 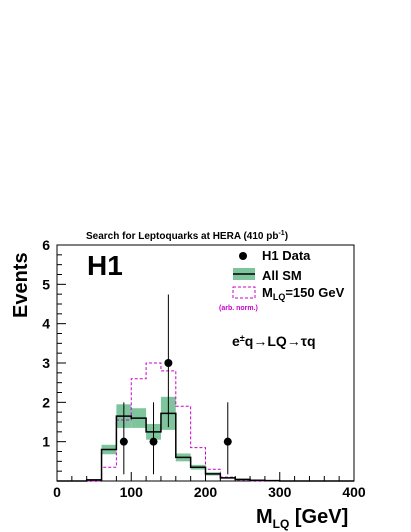 What do you see at coordinates (274, 341) in the screenshot?
I see `process-label: e±q→LQ→τq` at bounding box center [274, 341].